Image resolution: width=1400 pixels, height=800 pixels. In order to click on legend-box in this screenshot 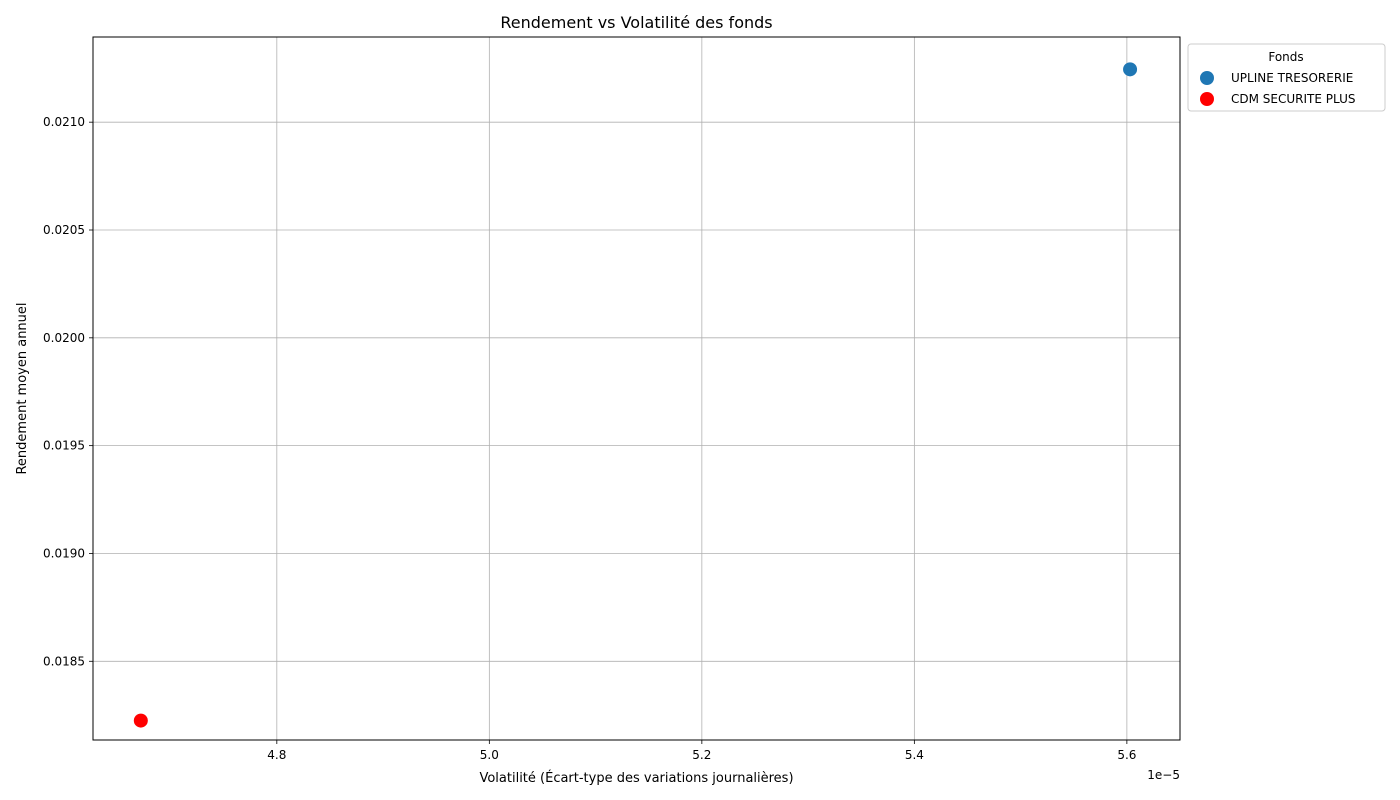, I will do `click(1286, 77)`.